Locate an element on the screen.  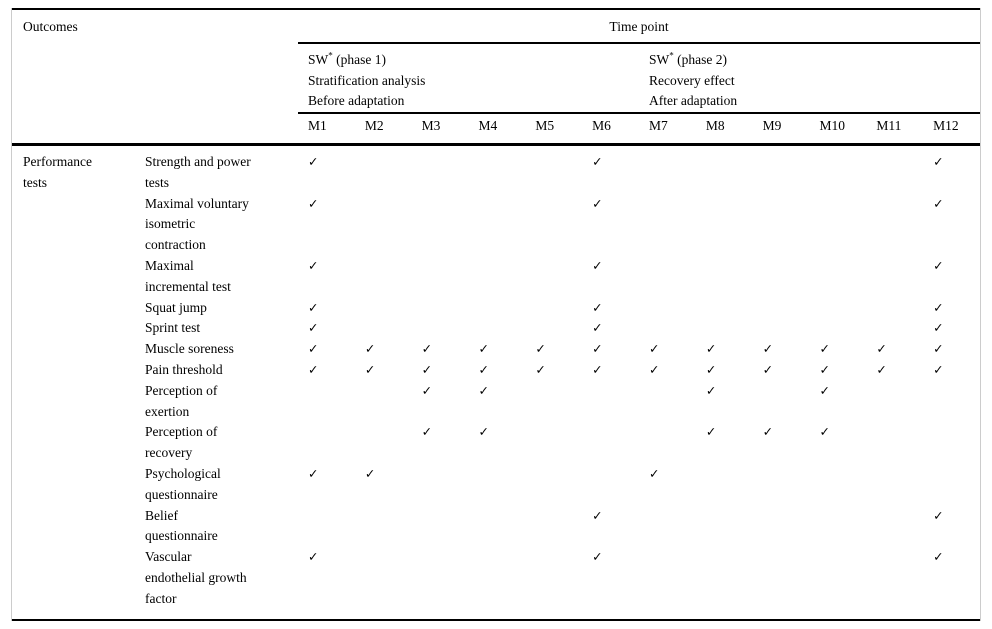
table-row: Squat jump ✓ ✓ ✓ is located at coordinates (496, 308).